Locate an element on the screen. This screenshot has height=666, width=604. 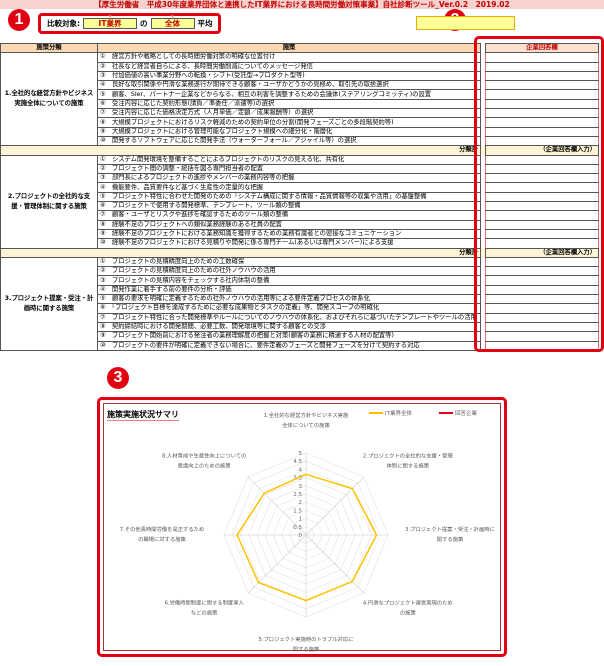
tick-label: 2.5 is located at coordinates (297, 495).